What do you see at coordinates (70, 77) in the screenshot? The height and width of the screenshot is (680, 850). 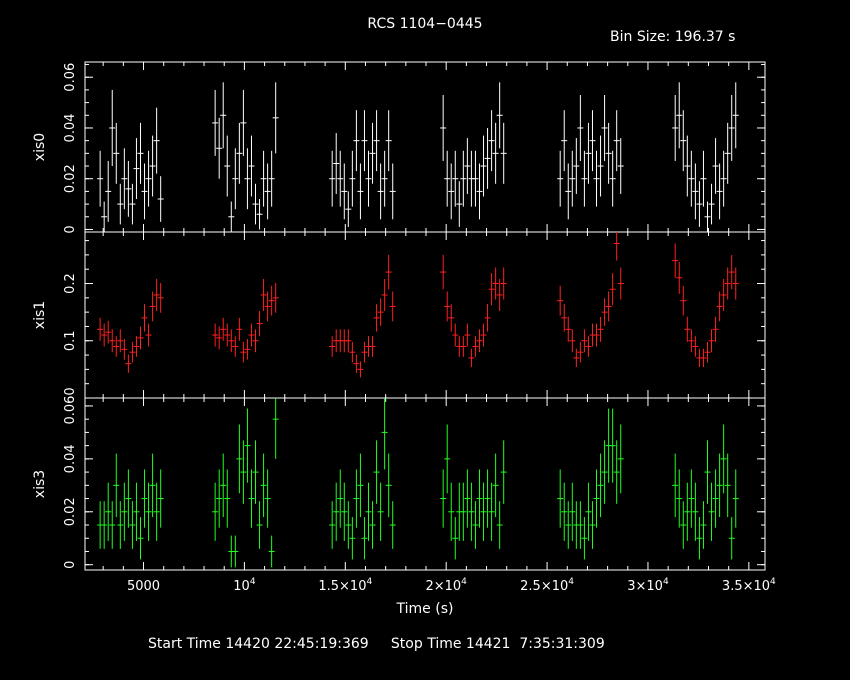 I see `y-tick-label: 0.06` at bounding box center [70, 77].